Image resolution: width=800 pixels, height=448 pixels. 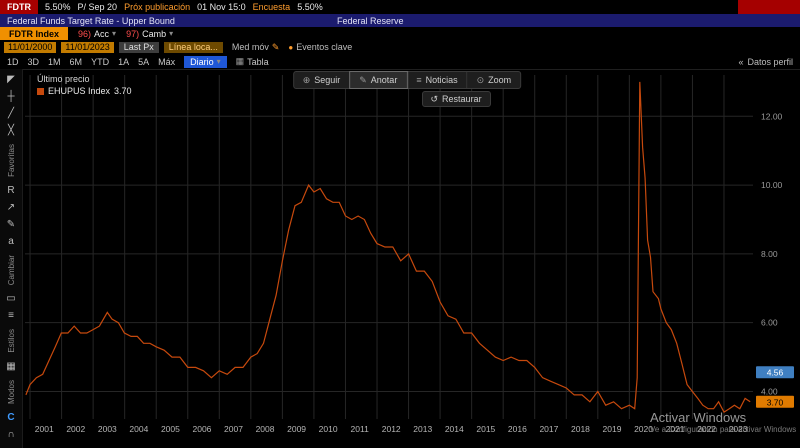 I want to click on x-tick-label: 2010, so click(x=328, y=429).